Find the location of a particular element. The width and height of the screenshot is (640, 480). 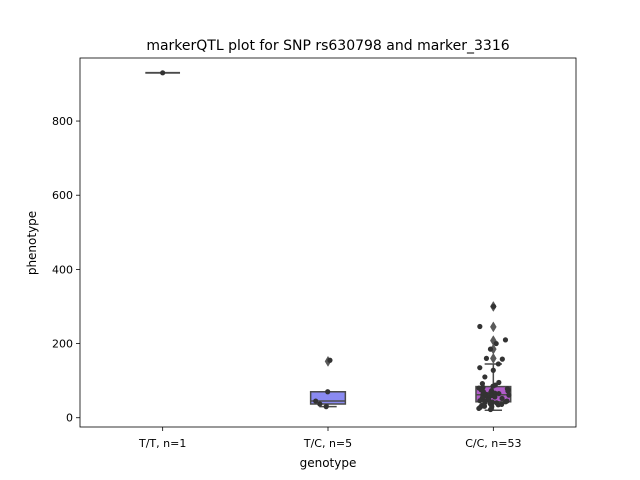

y-axis: 0 200 400 600 800 is located at coordinates (66, 270).